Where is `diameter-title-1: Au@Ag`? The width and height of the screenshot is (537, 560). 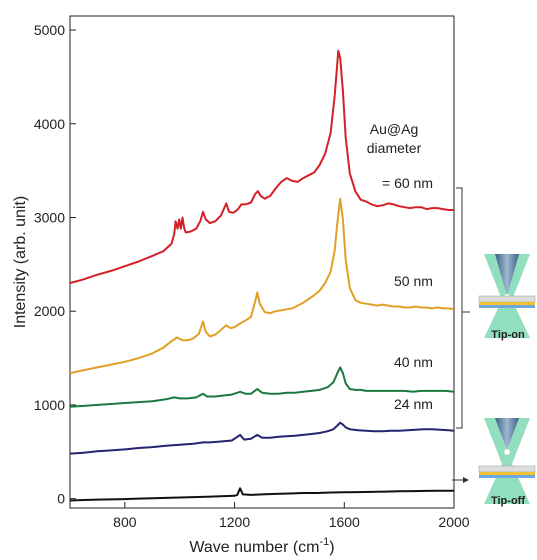
diameter-title-1: Au@Ag is located at coordinates (394, 129).